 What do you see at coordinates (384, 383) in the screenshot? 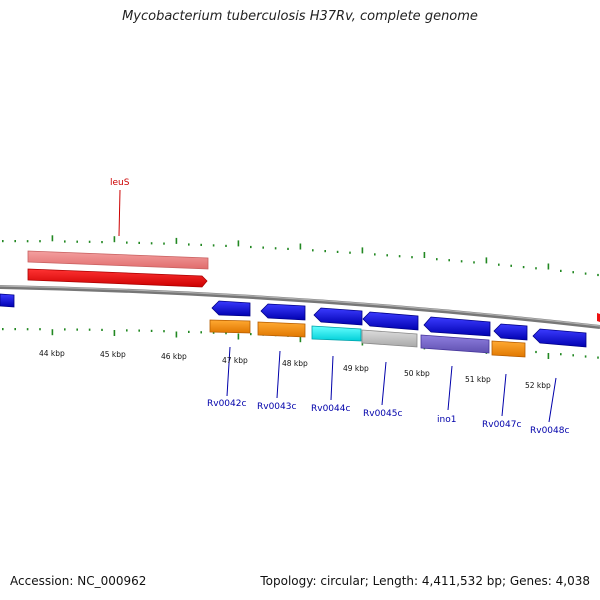
I see `leader-Rv0045c` at bounding box center [384, 383].